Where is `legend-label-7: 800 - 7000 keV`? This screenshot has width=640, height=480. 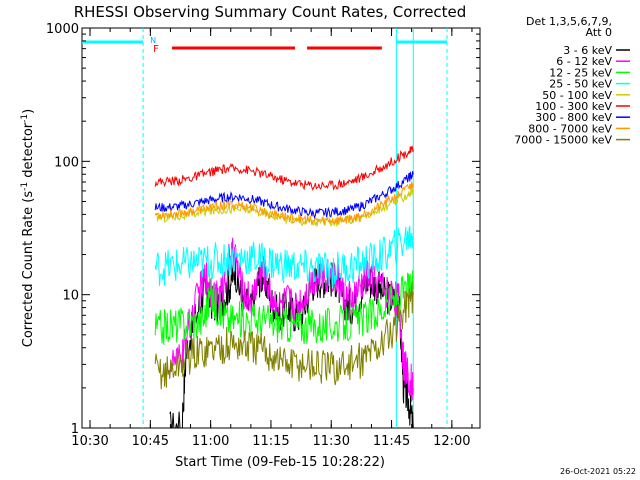
legend-label-7: 800 - 7000 keV is located at coordinates (570, 128).